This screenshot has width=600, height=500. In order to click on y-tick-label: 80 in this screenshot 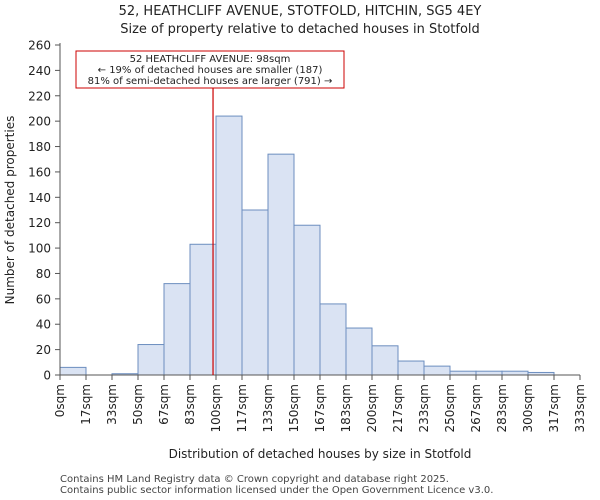, I will do `click(43, 274)`.